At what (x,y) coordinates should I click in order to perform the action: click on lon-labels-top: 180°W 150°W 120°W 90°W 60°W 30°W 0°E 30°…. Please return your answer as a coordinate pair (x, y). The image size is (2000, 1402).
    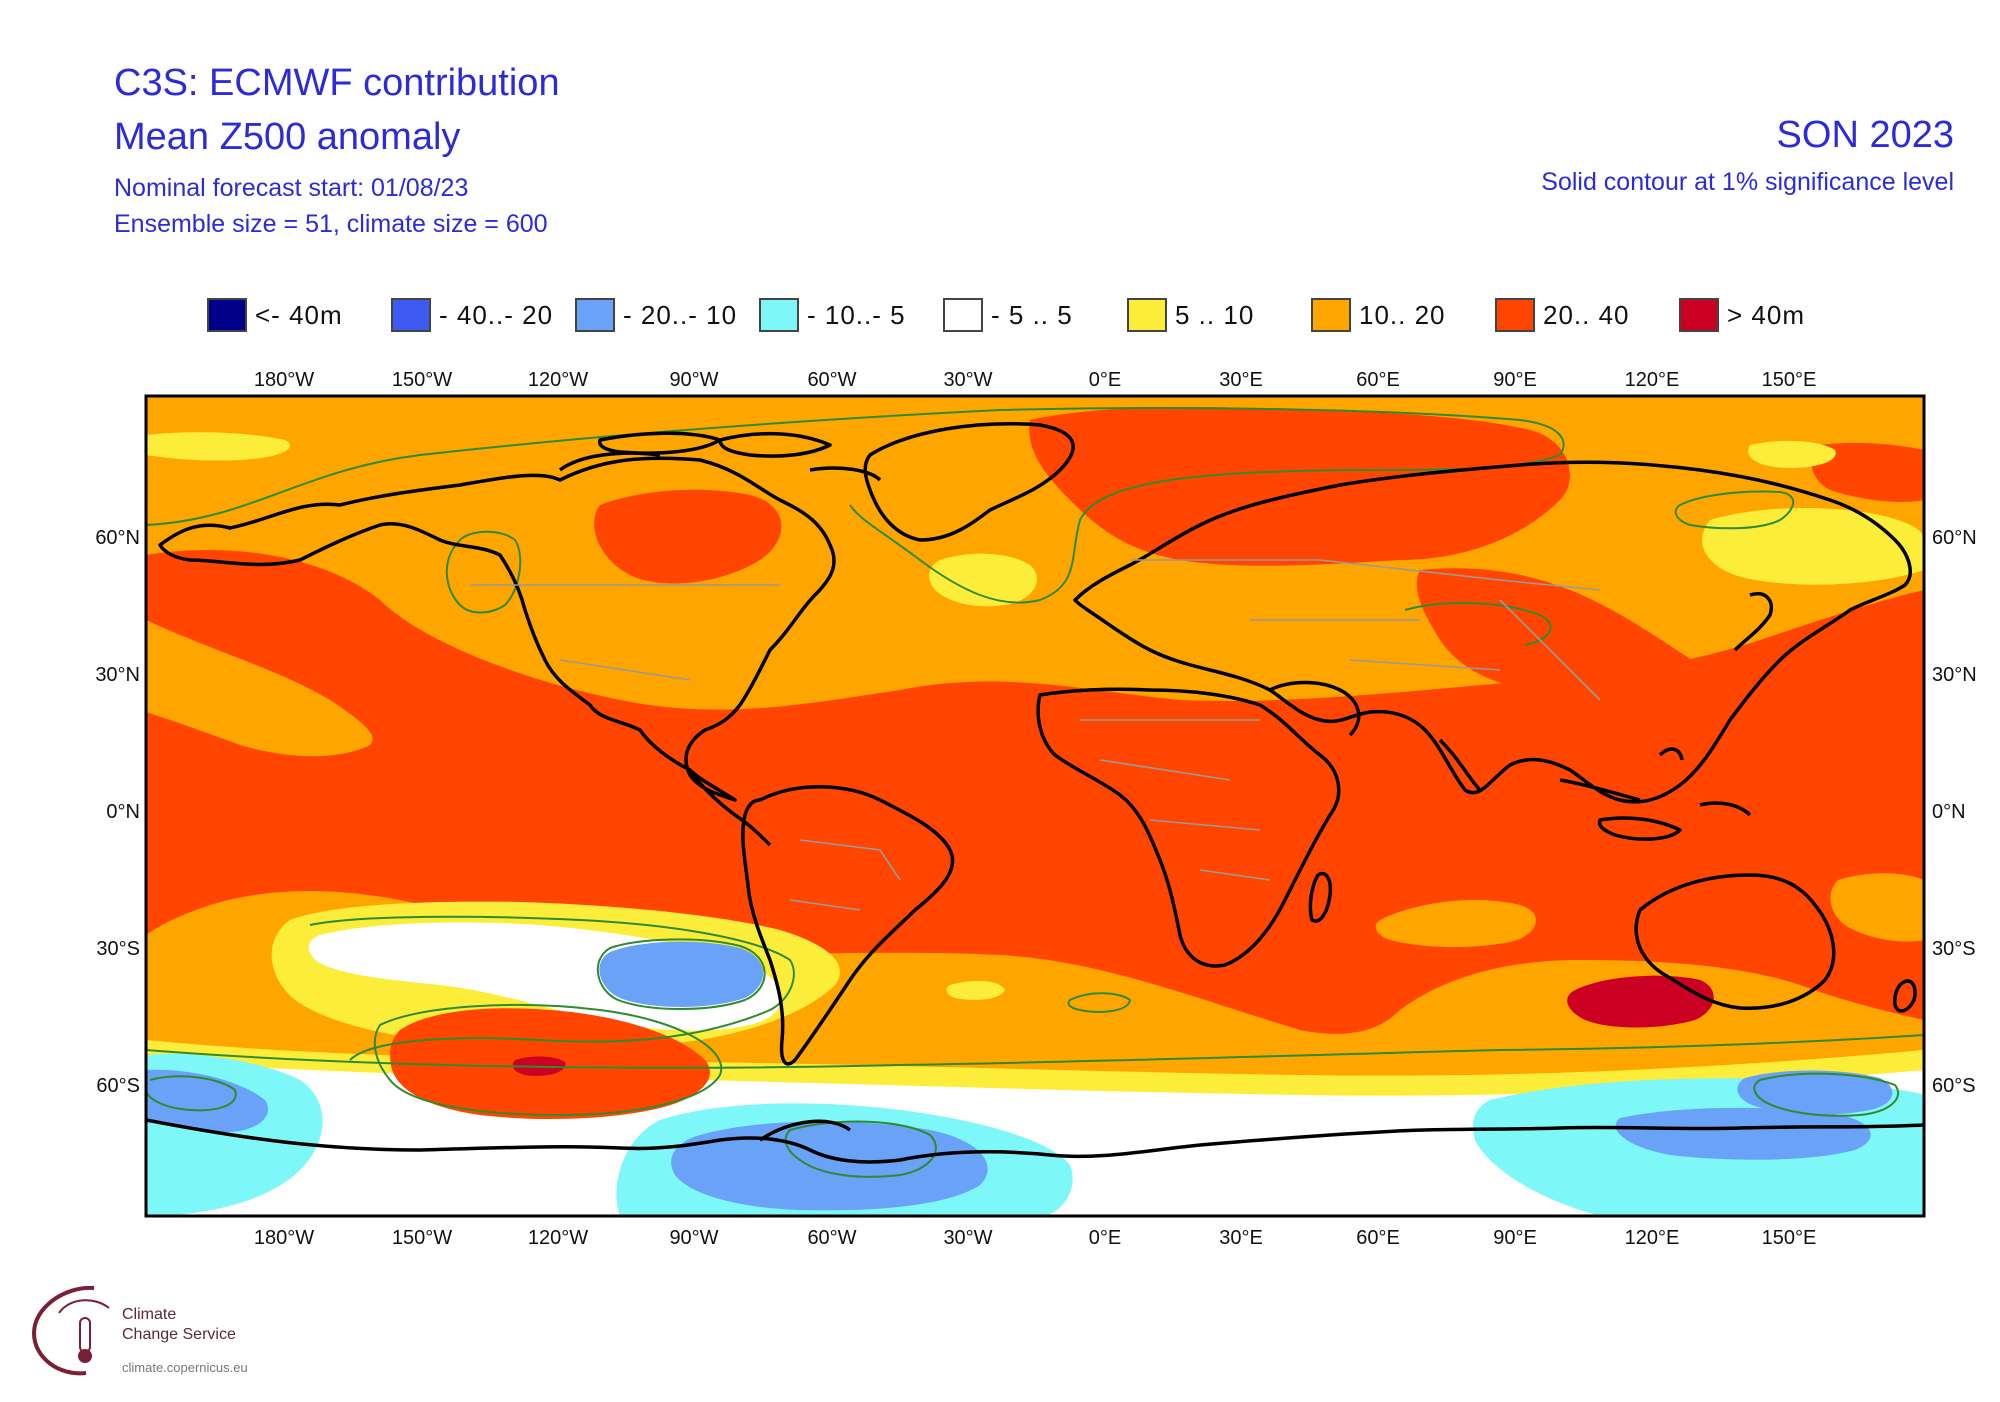
    Looking at the image, I should click on (1035, 380).